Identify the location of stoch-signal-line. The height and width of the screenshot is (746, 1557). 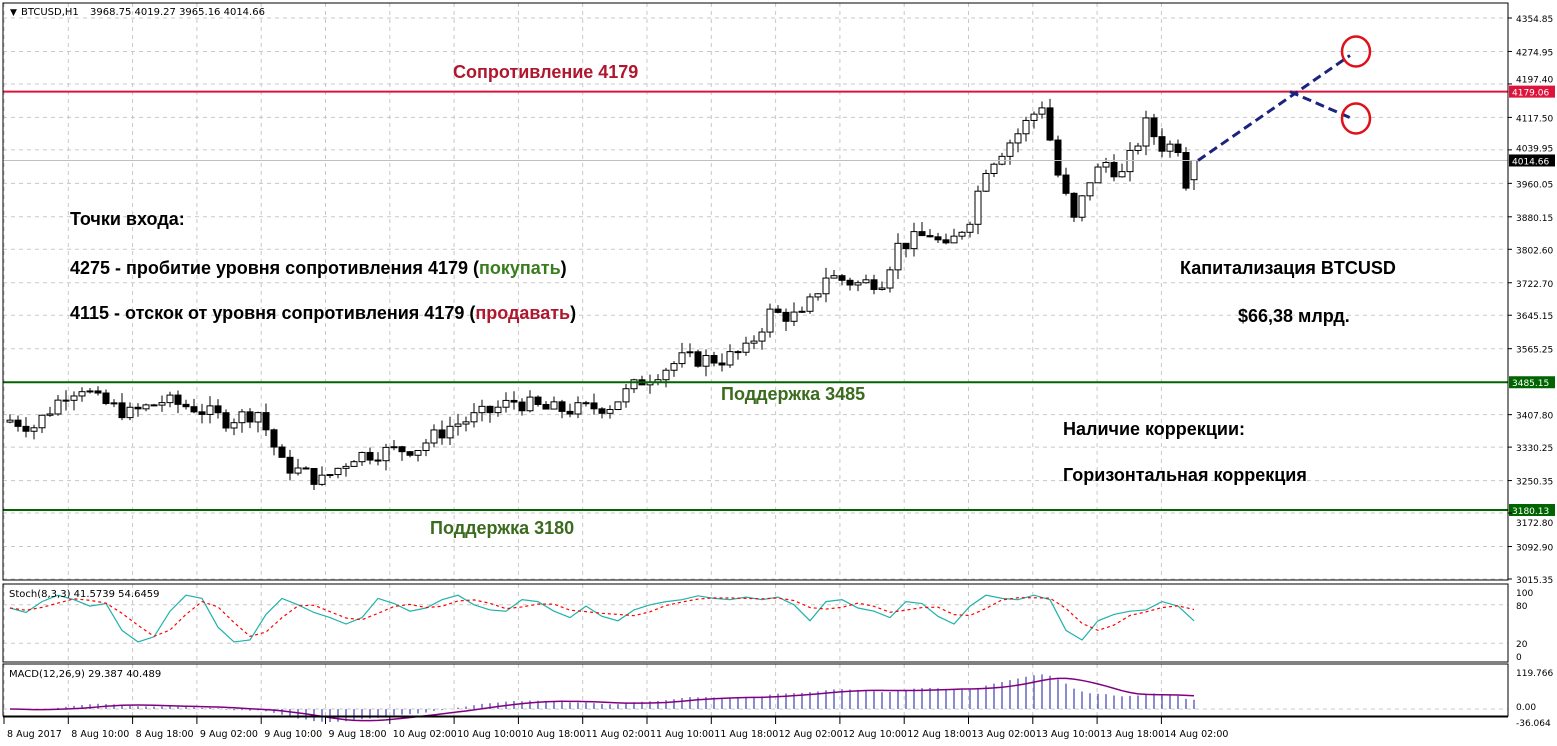
(602, 617).